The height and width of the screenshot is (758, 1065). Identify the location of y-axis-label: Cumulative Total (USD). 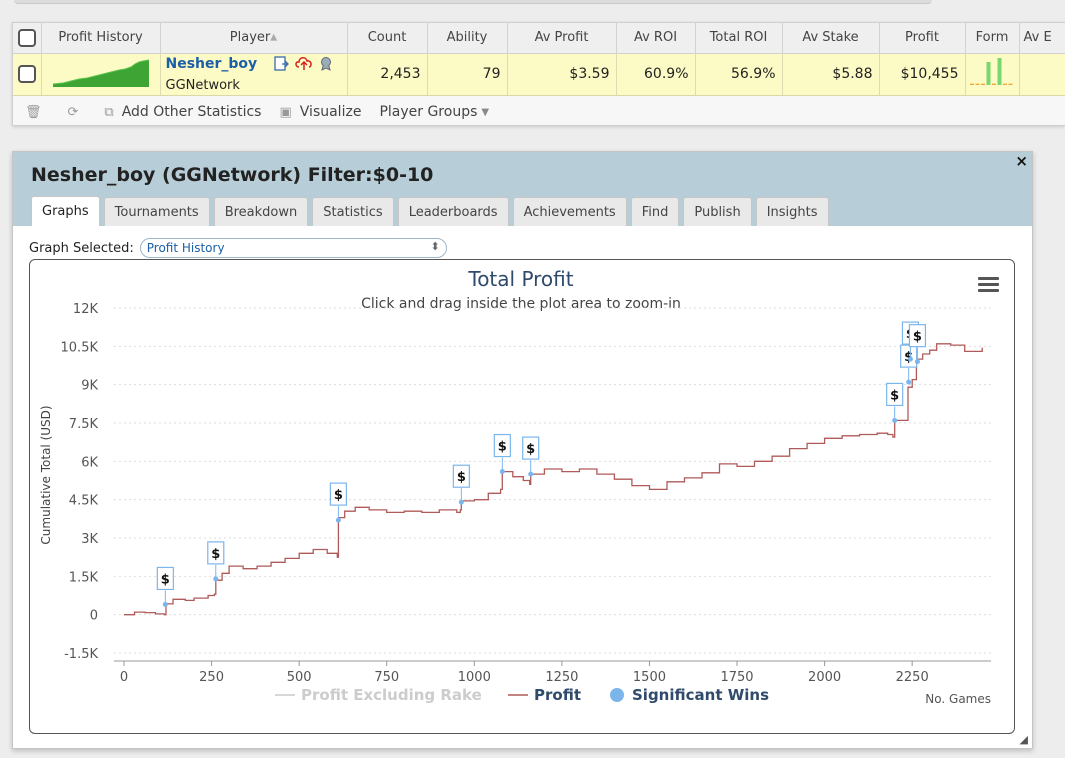
(46, 474).